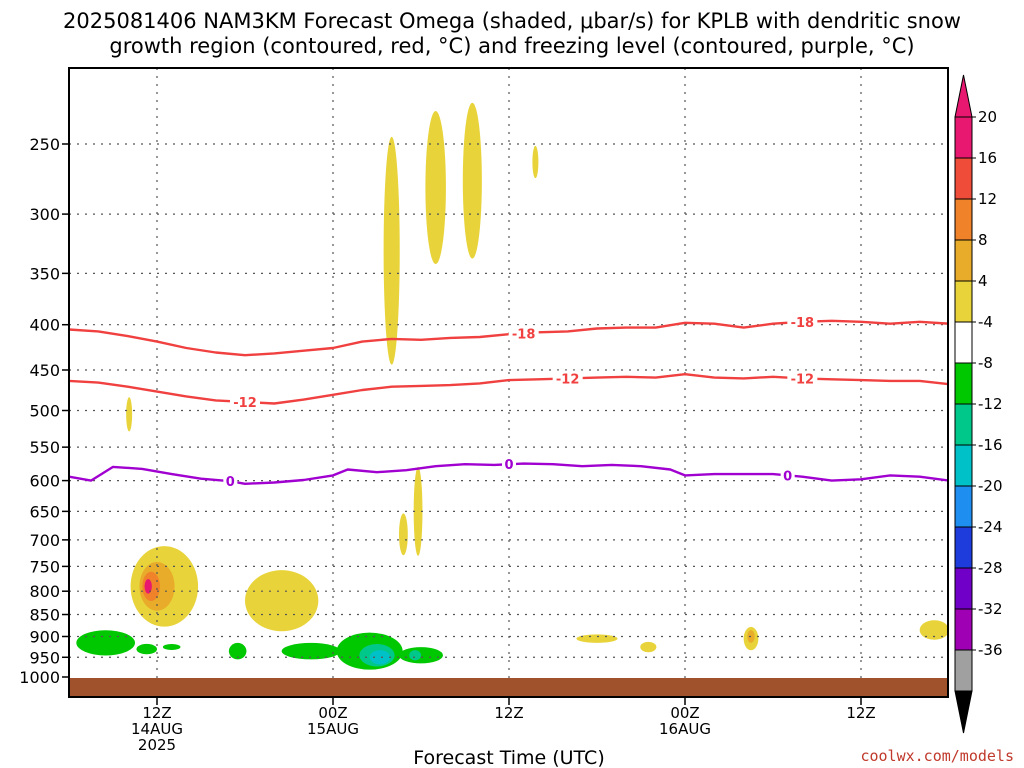 This screenshot has width=1024, height=768. I want to click on colorbar-label: 20, so click(987, 117).